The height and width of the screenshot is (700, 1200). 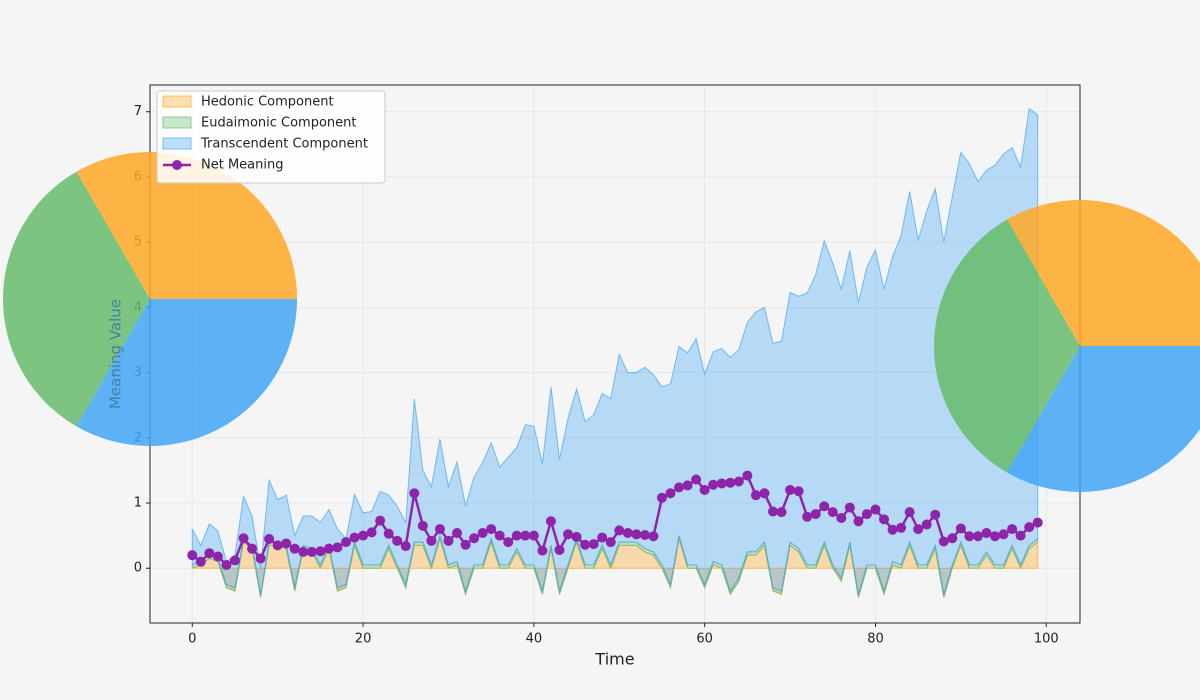 I want to click on legend-marker, so click(x=177, y=165).